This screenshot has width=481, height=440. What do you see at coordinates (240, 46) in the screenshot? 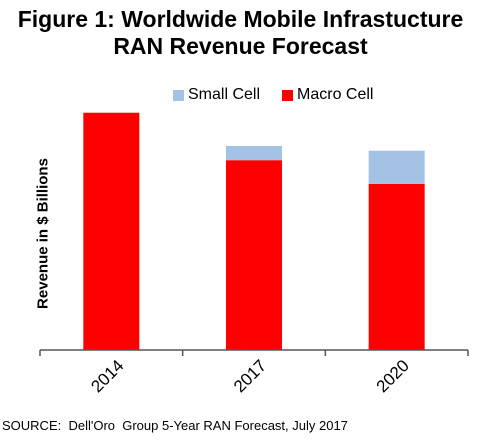
I see `chart-title-line-2: RAN Revenue Forecast` at bounding box center [240, 46].